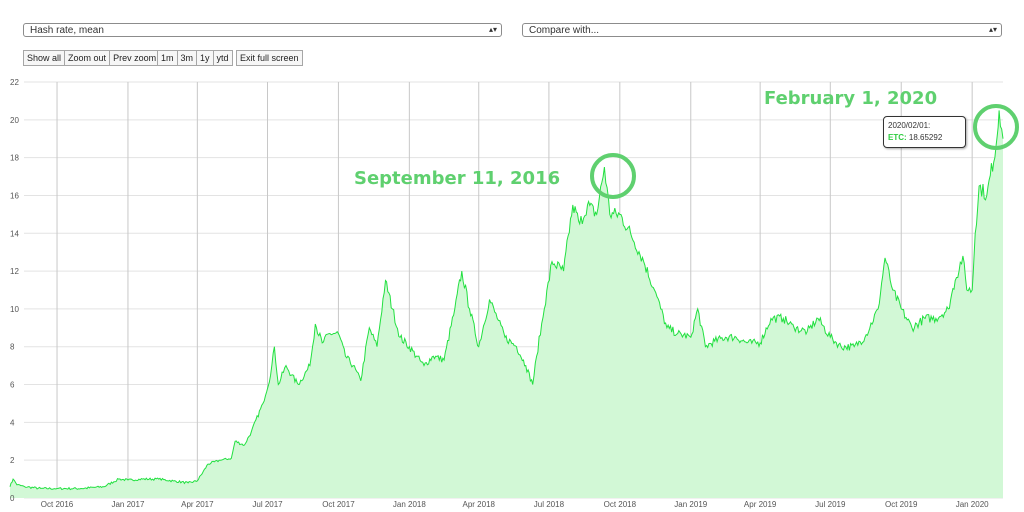 This screenshot has width=1024, height=512. I want to click on y-tick-label: 14, so click(14, 233).